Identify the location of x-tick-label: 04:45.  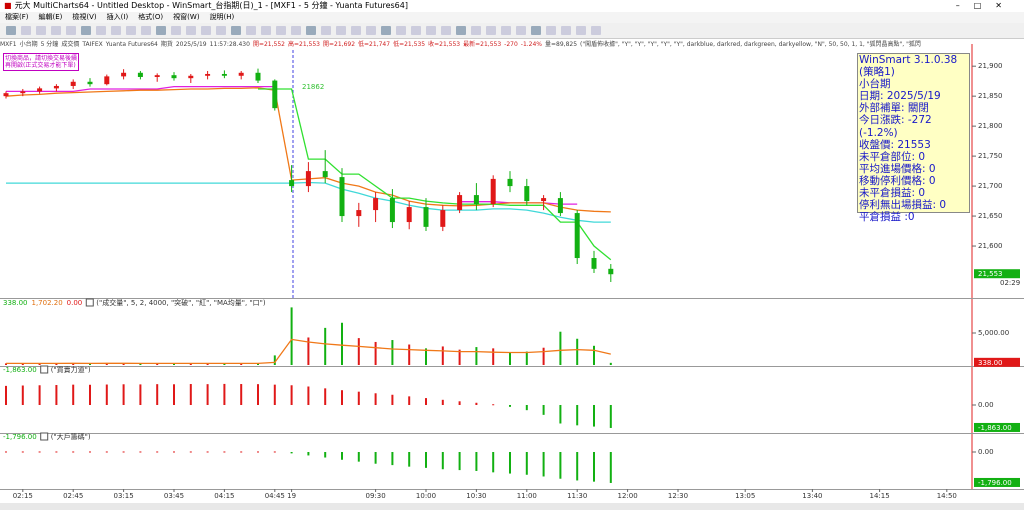
(275, 496).